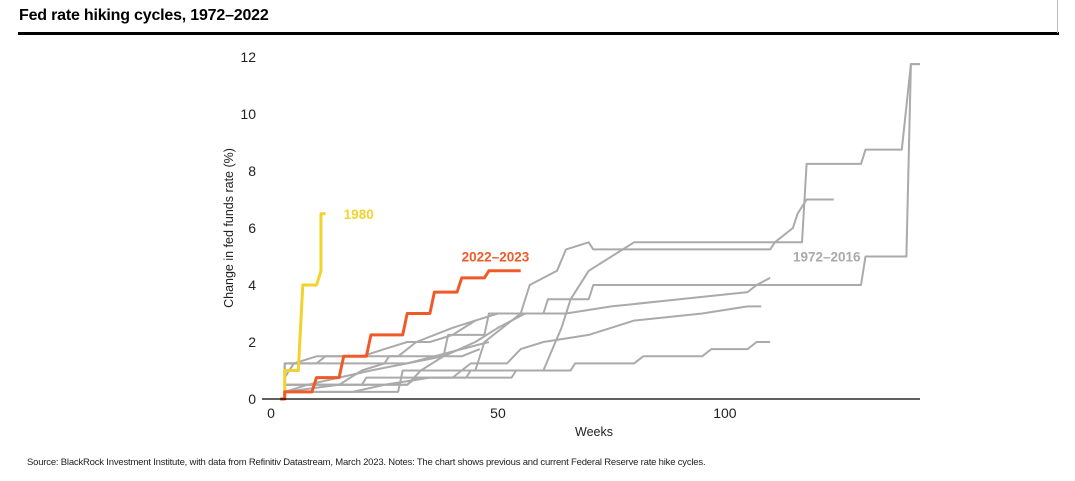 This screenshot has width=1075, height=481. What do you see at coordinates (496, 257) in the screenshot?
I see `series-annotation-2022-2023: 2022–2023` at bounding box center [496, 257].